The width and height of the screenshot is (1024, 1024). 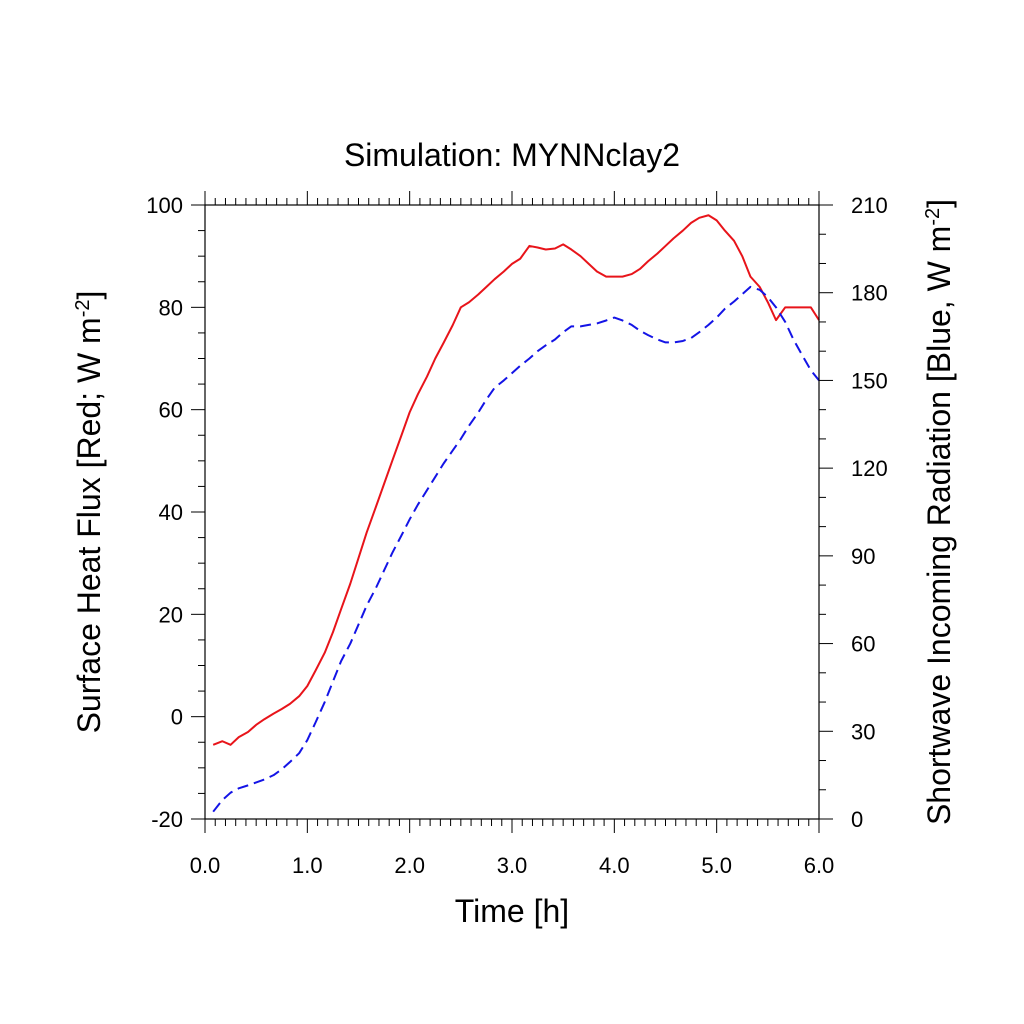 I want to click on y-left-tick-label: -20, so click(x=167, y=819).